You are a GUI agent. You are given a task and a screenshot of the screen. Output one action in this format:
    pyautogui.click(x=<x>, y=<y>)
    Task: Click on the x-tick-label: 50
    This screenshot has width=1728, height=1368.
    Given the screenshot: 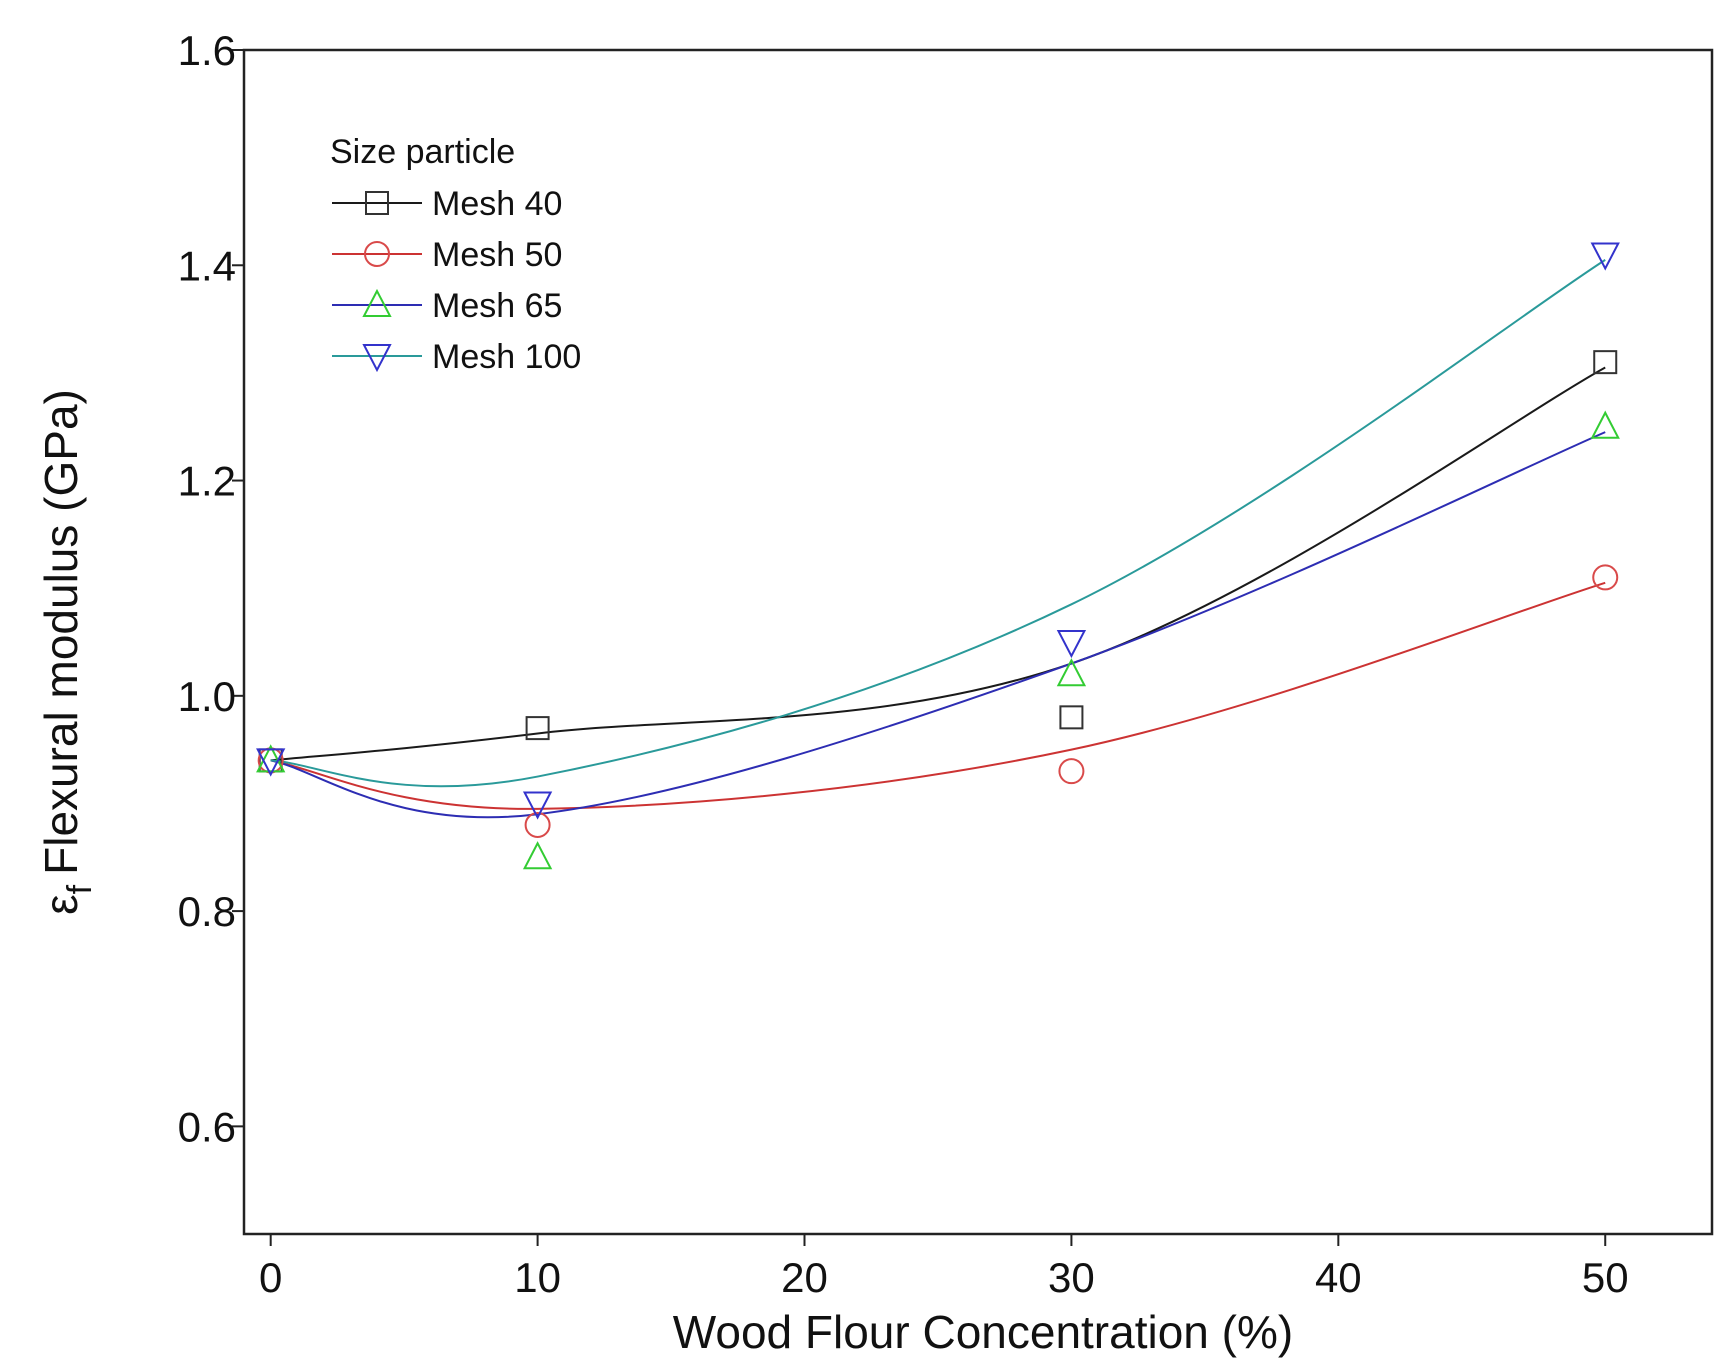 What is the action you would take?
    pyautogui.click(x=1605, y=1277)
    